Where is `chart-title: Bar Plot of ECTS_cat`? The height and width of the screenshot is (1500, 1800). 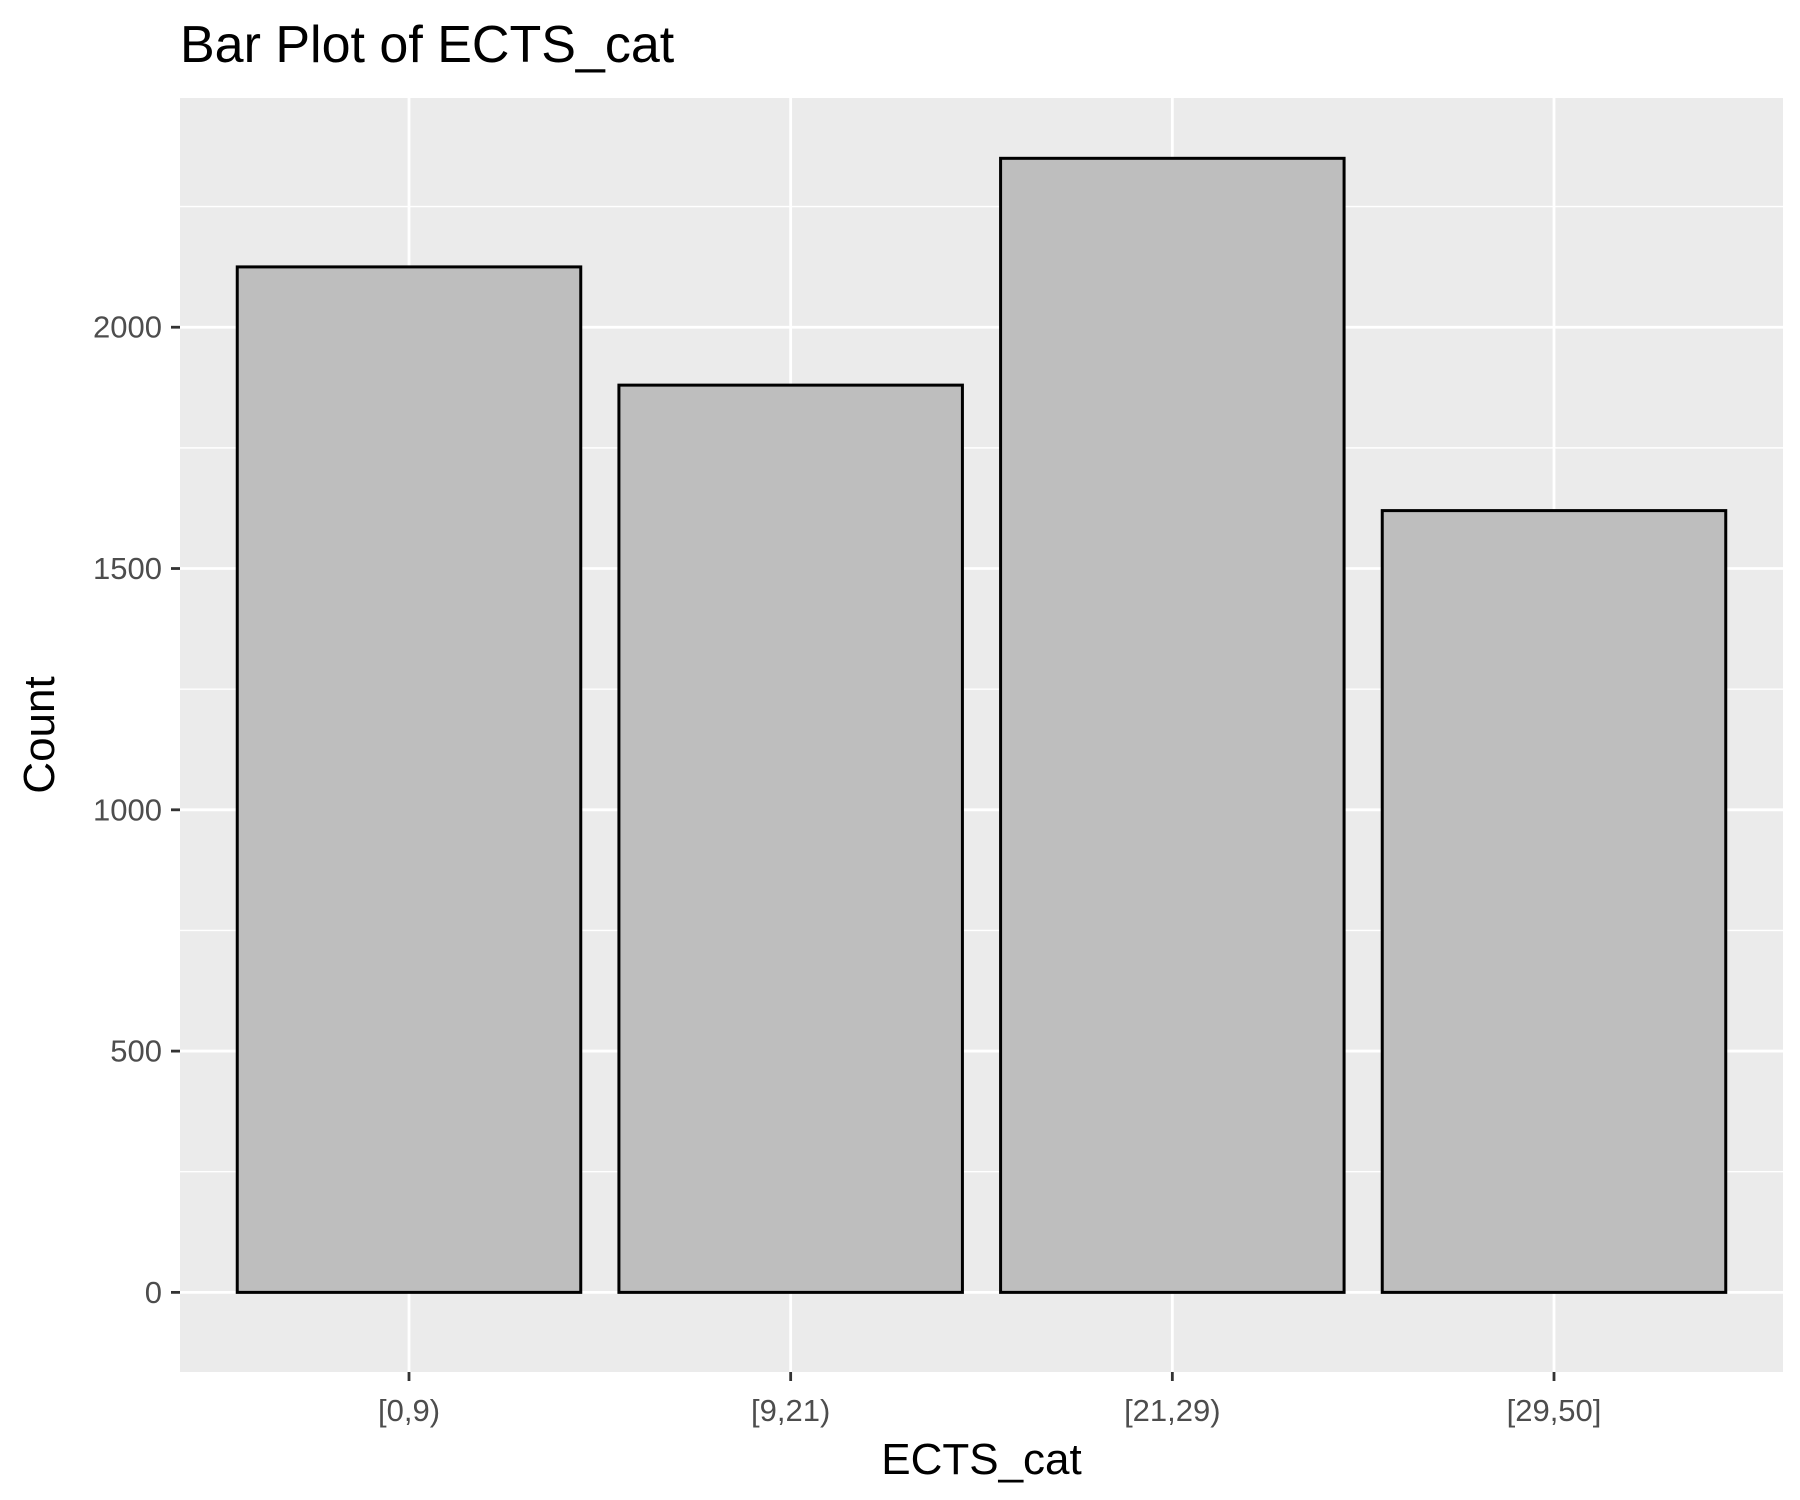 chart-title: Bar Plot of ECTS_cat is located at coordinates (427, 45).